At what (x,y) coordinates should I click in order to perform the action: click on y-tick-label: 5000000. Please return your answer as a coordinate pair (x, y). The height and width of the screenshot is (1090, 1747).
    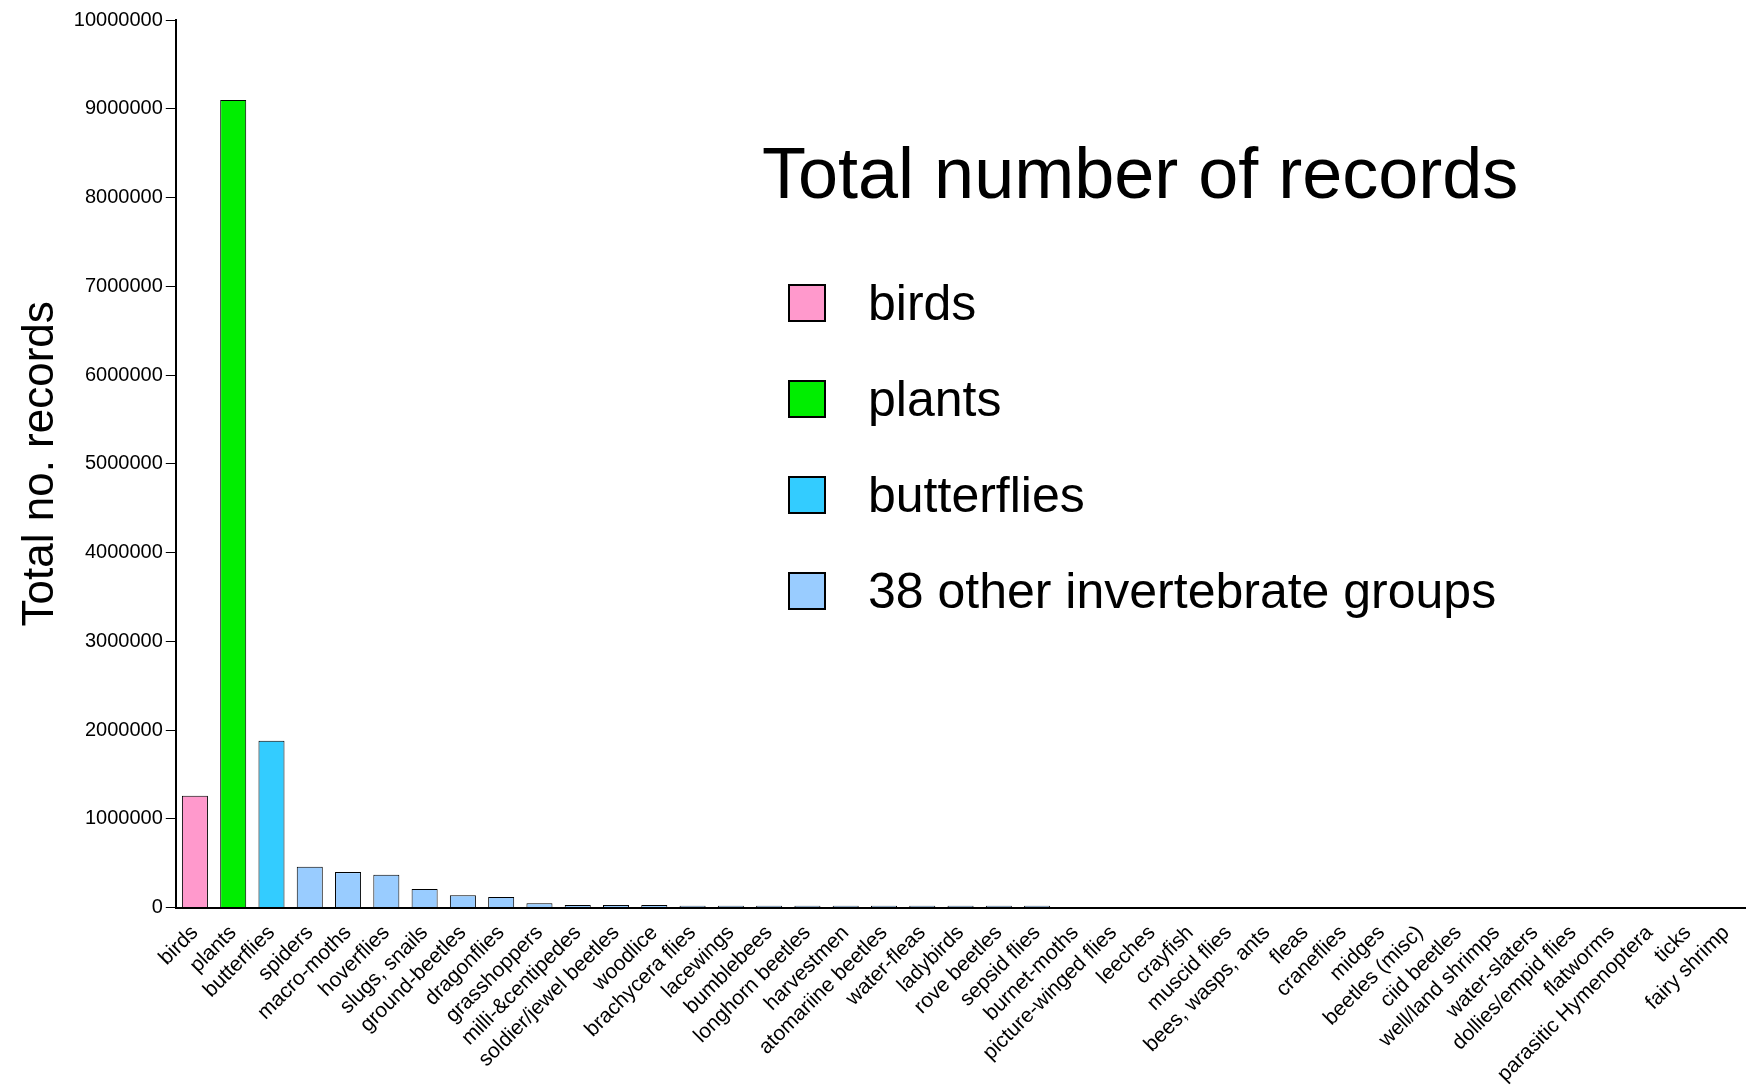
    Looking at the image, I should click on (123, 462).